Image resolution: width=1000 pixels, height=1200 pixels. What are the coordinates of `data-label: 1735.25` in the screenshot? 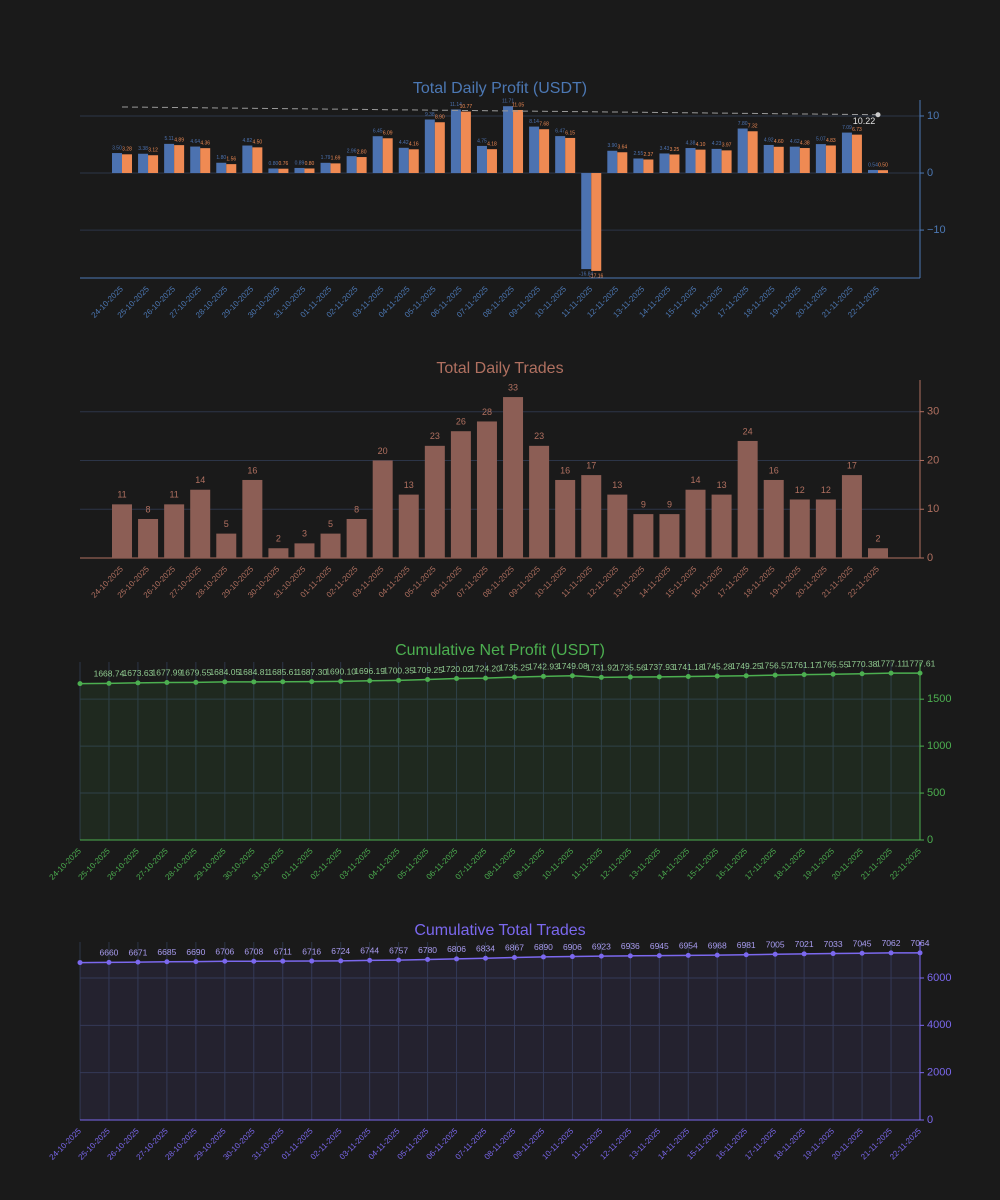 It's located at (514, 667).